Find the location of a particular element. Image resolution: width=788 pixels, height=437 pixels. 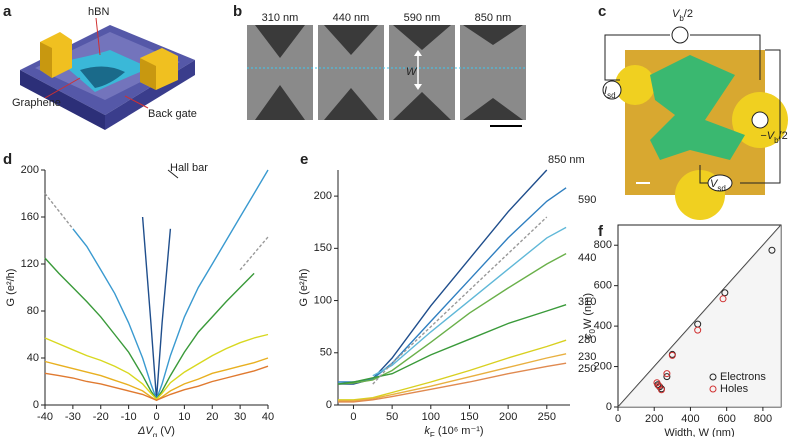

curve-label: 230 is located at coordinates (587, 357).